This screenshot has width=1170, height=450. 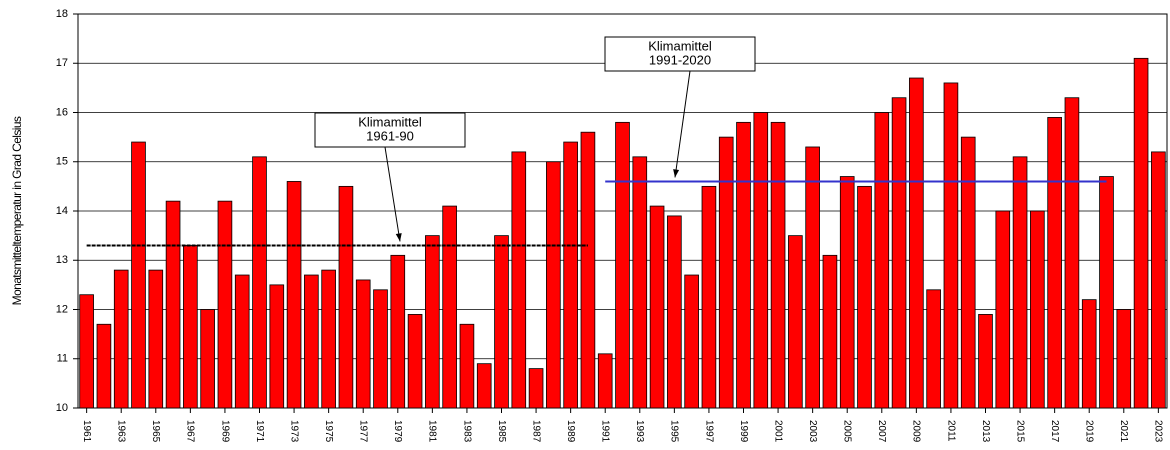 What do you see at coordinates (535, 431) in the screenshot?
I see `x-tick-label: 1987` at bounding box center [535, 431].